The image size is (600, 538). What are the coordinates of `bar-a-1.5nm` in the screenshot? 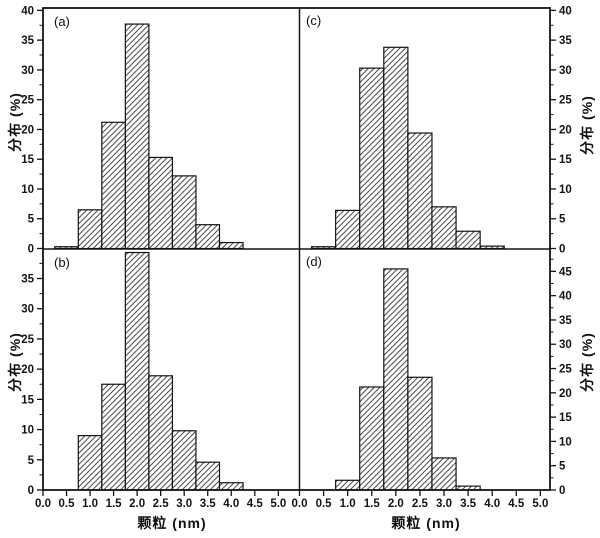 It's located at (113, 185).